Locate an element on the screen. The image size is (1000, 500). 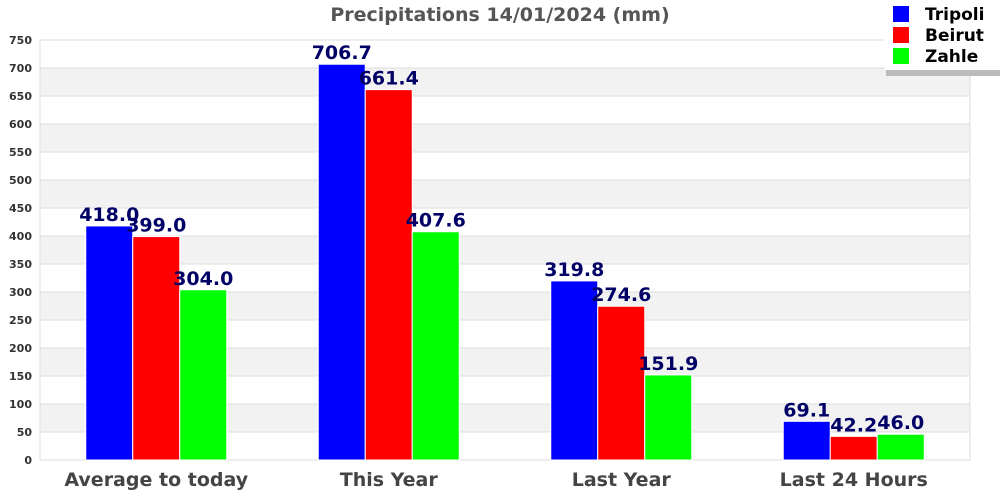
data-label: 706.7 is located at coordinates (342, 53).